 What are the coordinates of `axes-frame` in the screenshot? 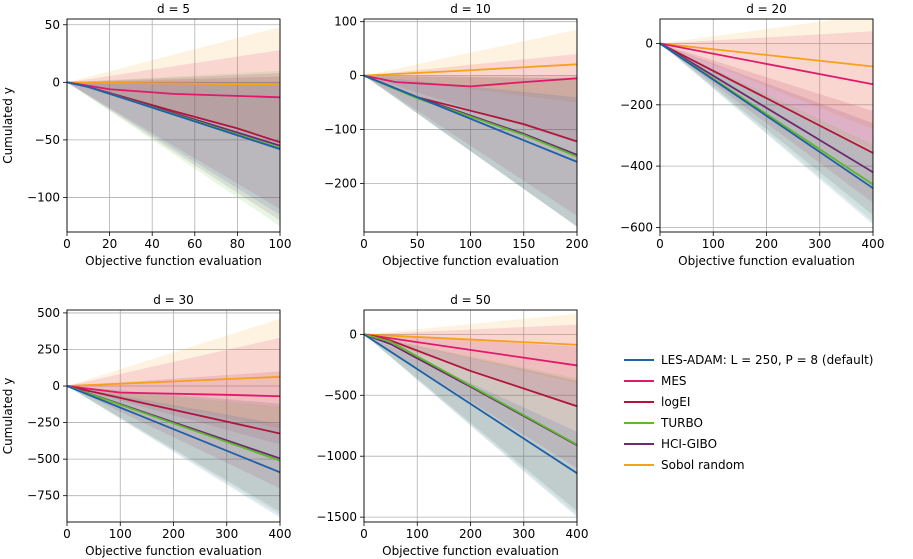 It's located at (173, 125).